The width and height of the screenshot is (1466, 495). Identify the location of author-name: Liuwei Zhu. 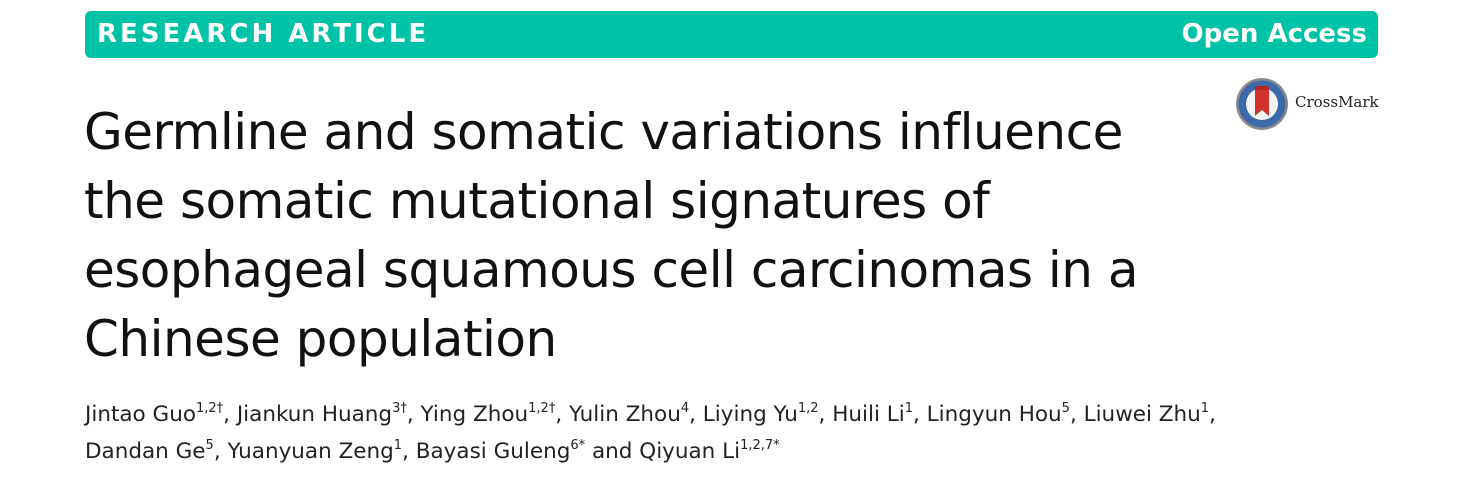
(1142, 414).